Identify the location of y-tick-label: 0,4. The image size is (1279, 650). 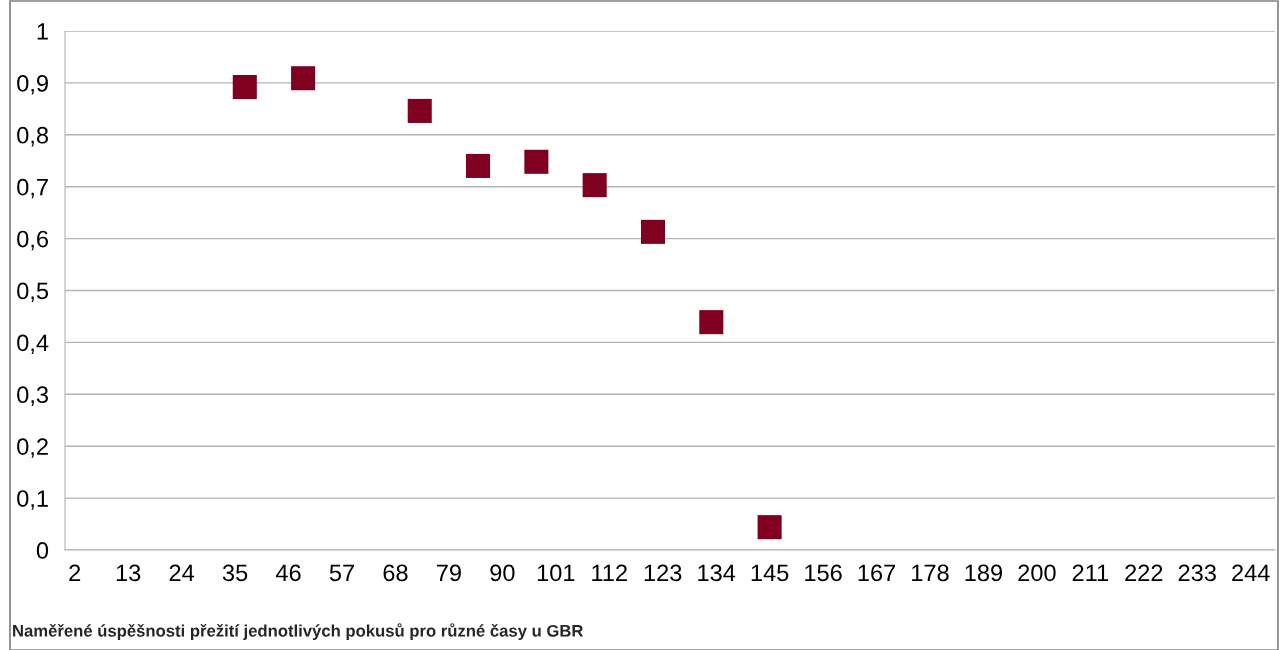
(33, 344).